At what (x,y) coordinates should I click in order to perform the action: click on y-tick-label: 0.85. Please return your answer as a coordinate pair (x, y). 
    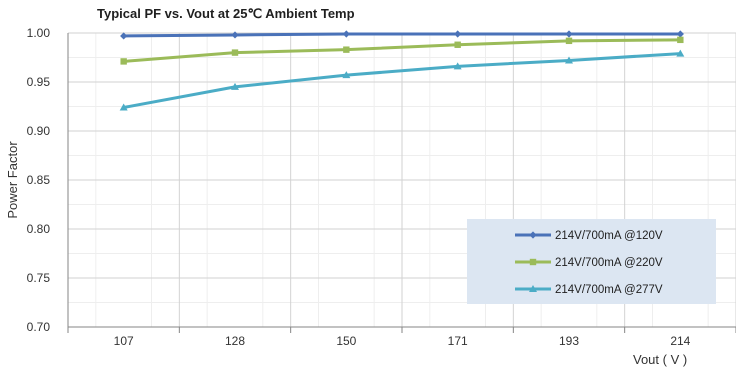
    Looking at the image, I should click on (39, 180).